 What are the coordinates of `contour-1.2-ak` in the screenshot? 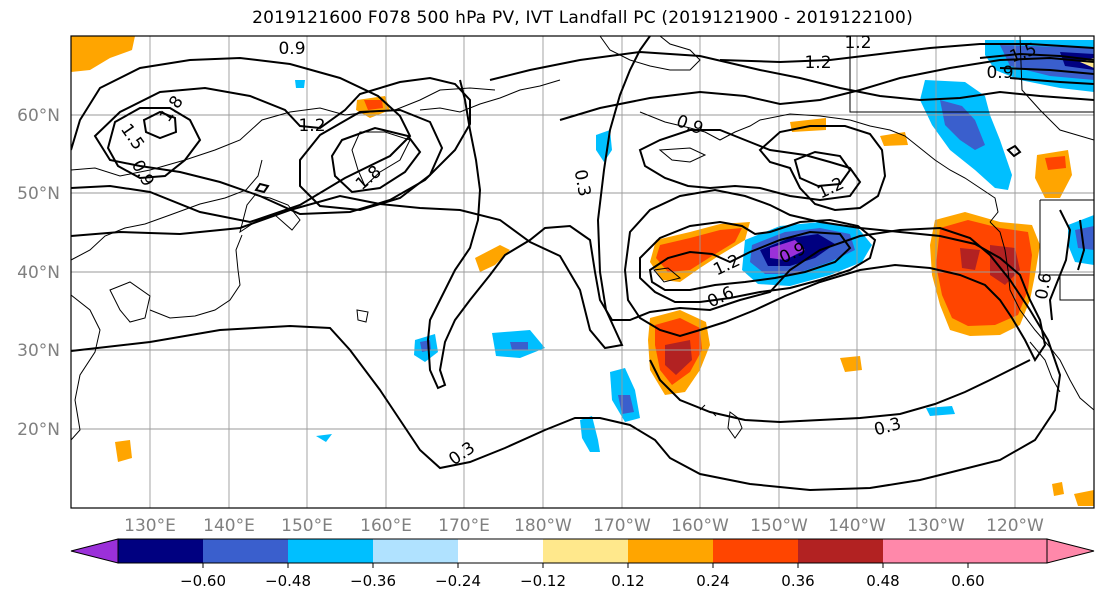 It's located at (822, 168).